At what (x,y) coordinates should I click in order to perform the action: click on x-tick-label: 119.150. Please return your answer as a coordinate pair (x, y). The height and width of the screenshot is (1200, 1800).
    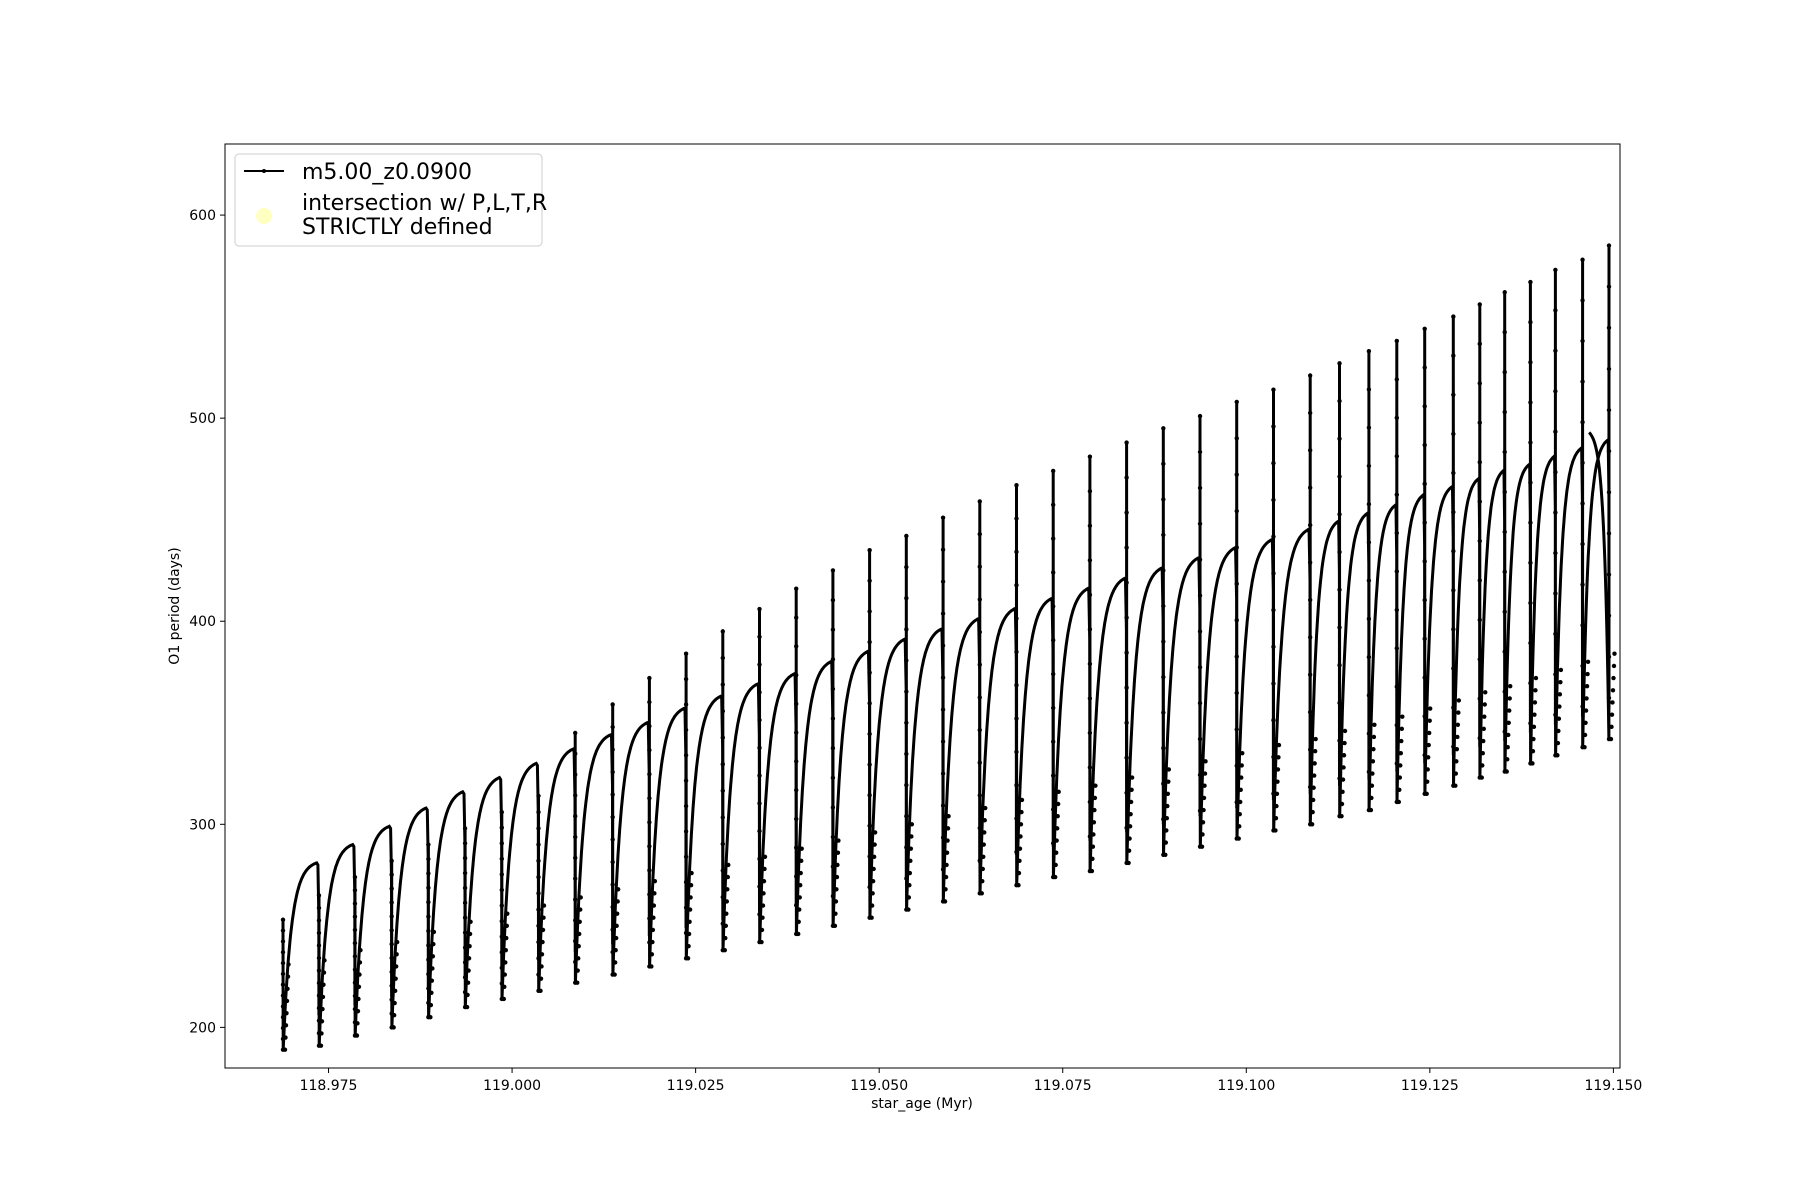
    Looking at the image, I should click on (1613, 1086).